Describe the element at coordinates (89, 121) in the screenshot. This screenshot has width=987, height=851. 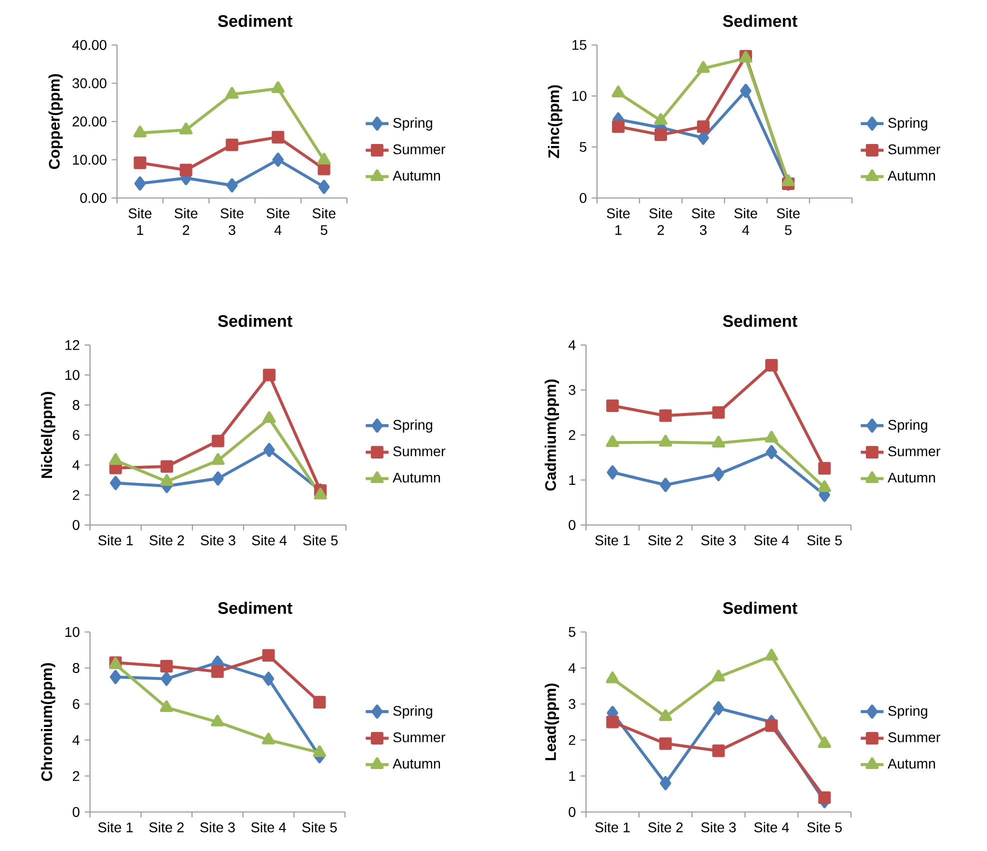
I see `y-tick-label: 20.00` at that location.